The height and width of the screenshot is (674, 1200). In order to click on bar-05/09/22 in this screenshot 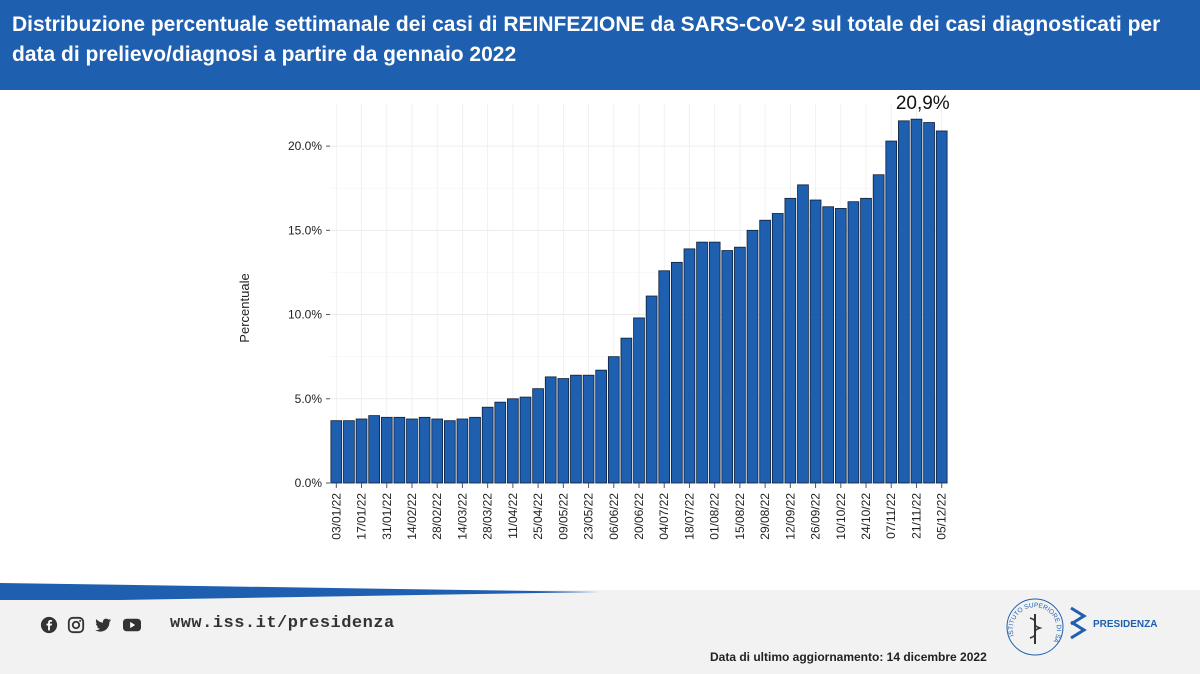, I will do `click(777, 348)`.